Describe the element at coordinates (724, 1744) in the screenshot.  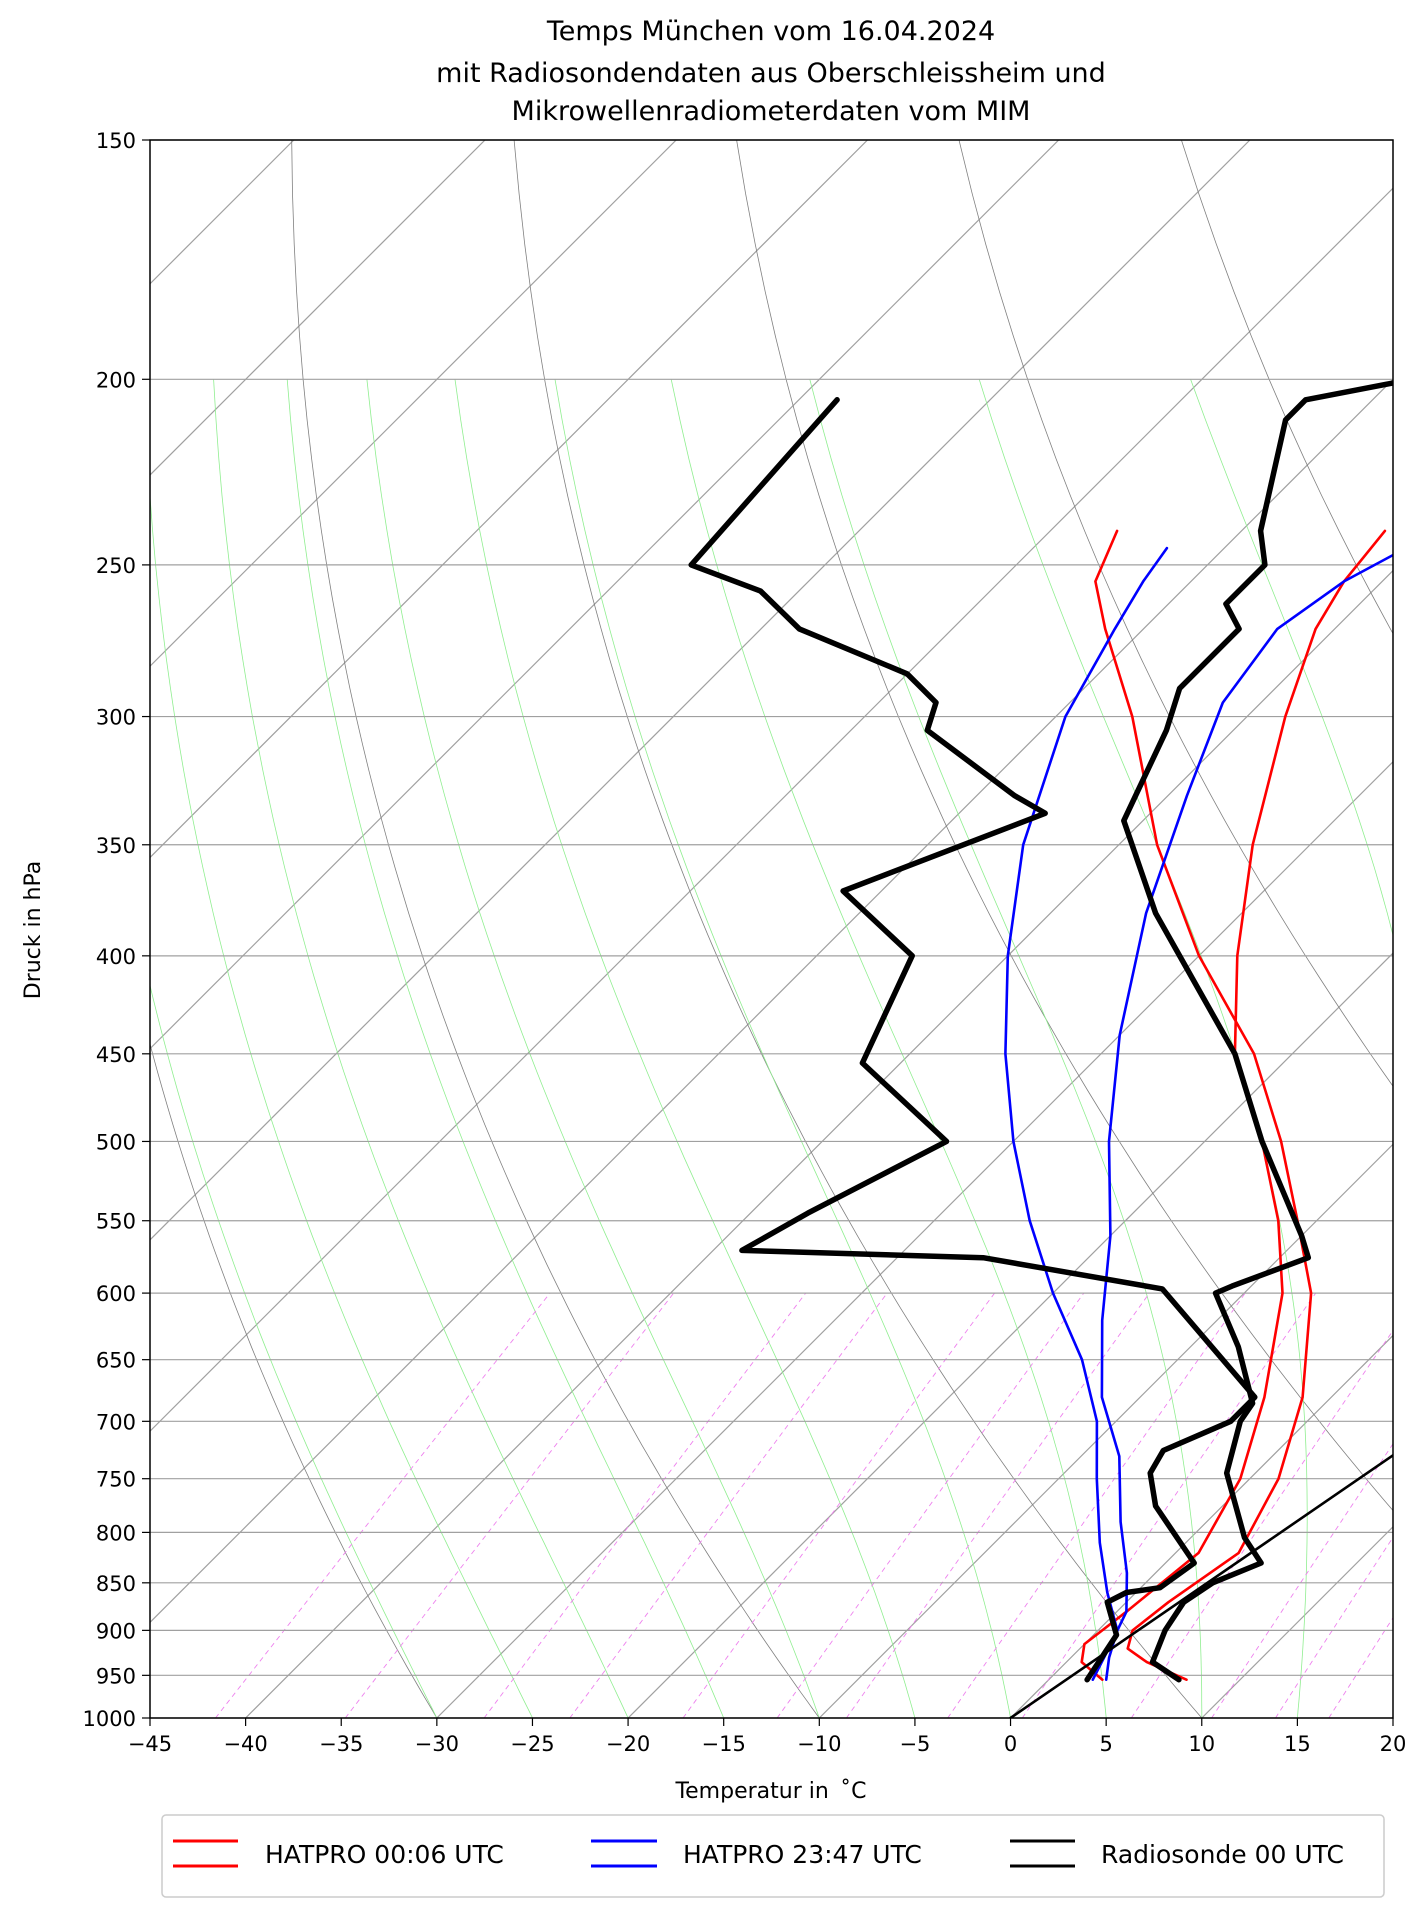
I see `x-tick-label: −15` at that location.